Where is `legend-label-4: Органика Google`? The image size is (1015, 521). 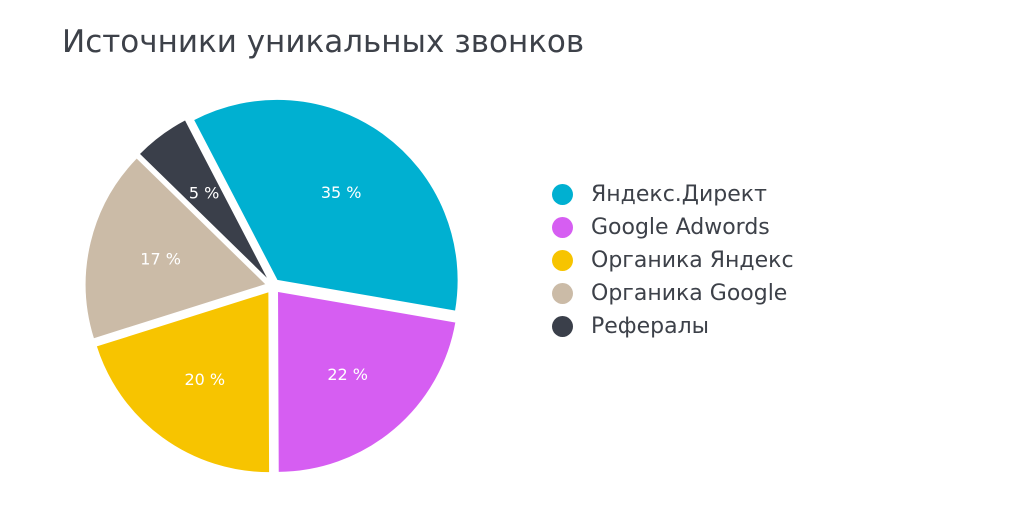 legend-label-4: Органика Google is located at coordinates (689, 293).